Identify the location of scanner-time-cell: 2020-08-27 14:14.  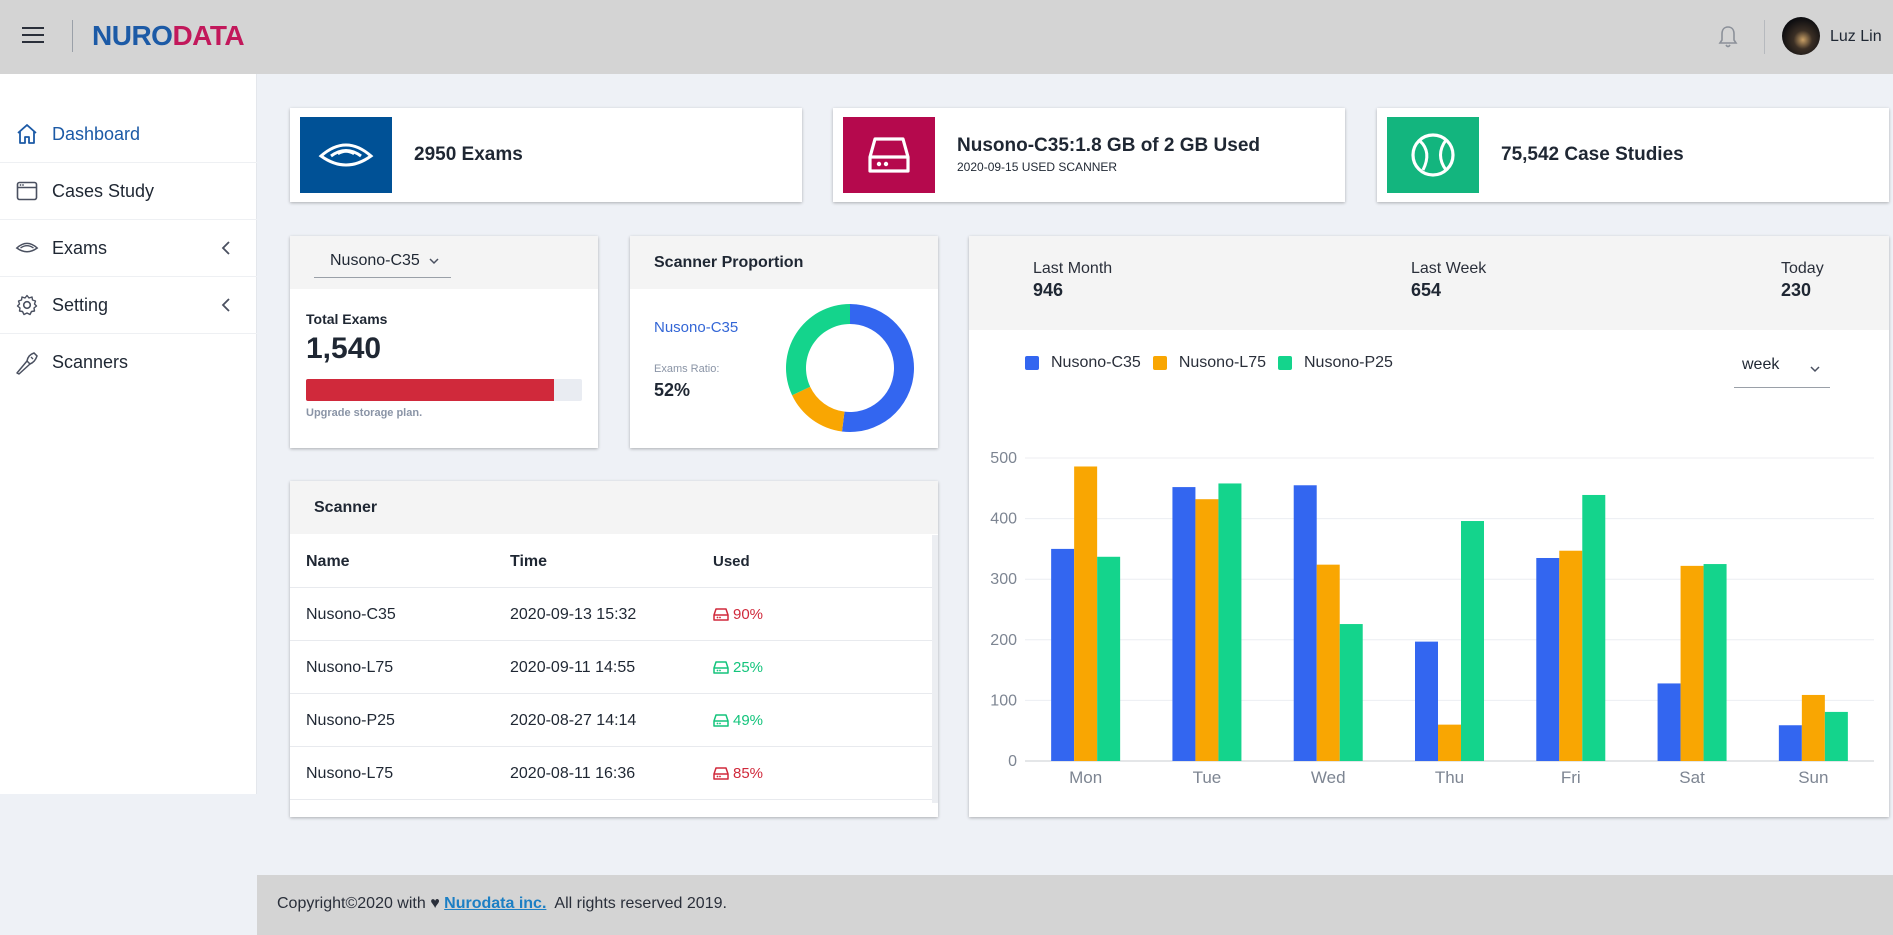
(573, 720).